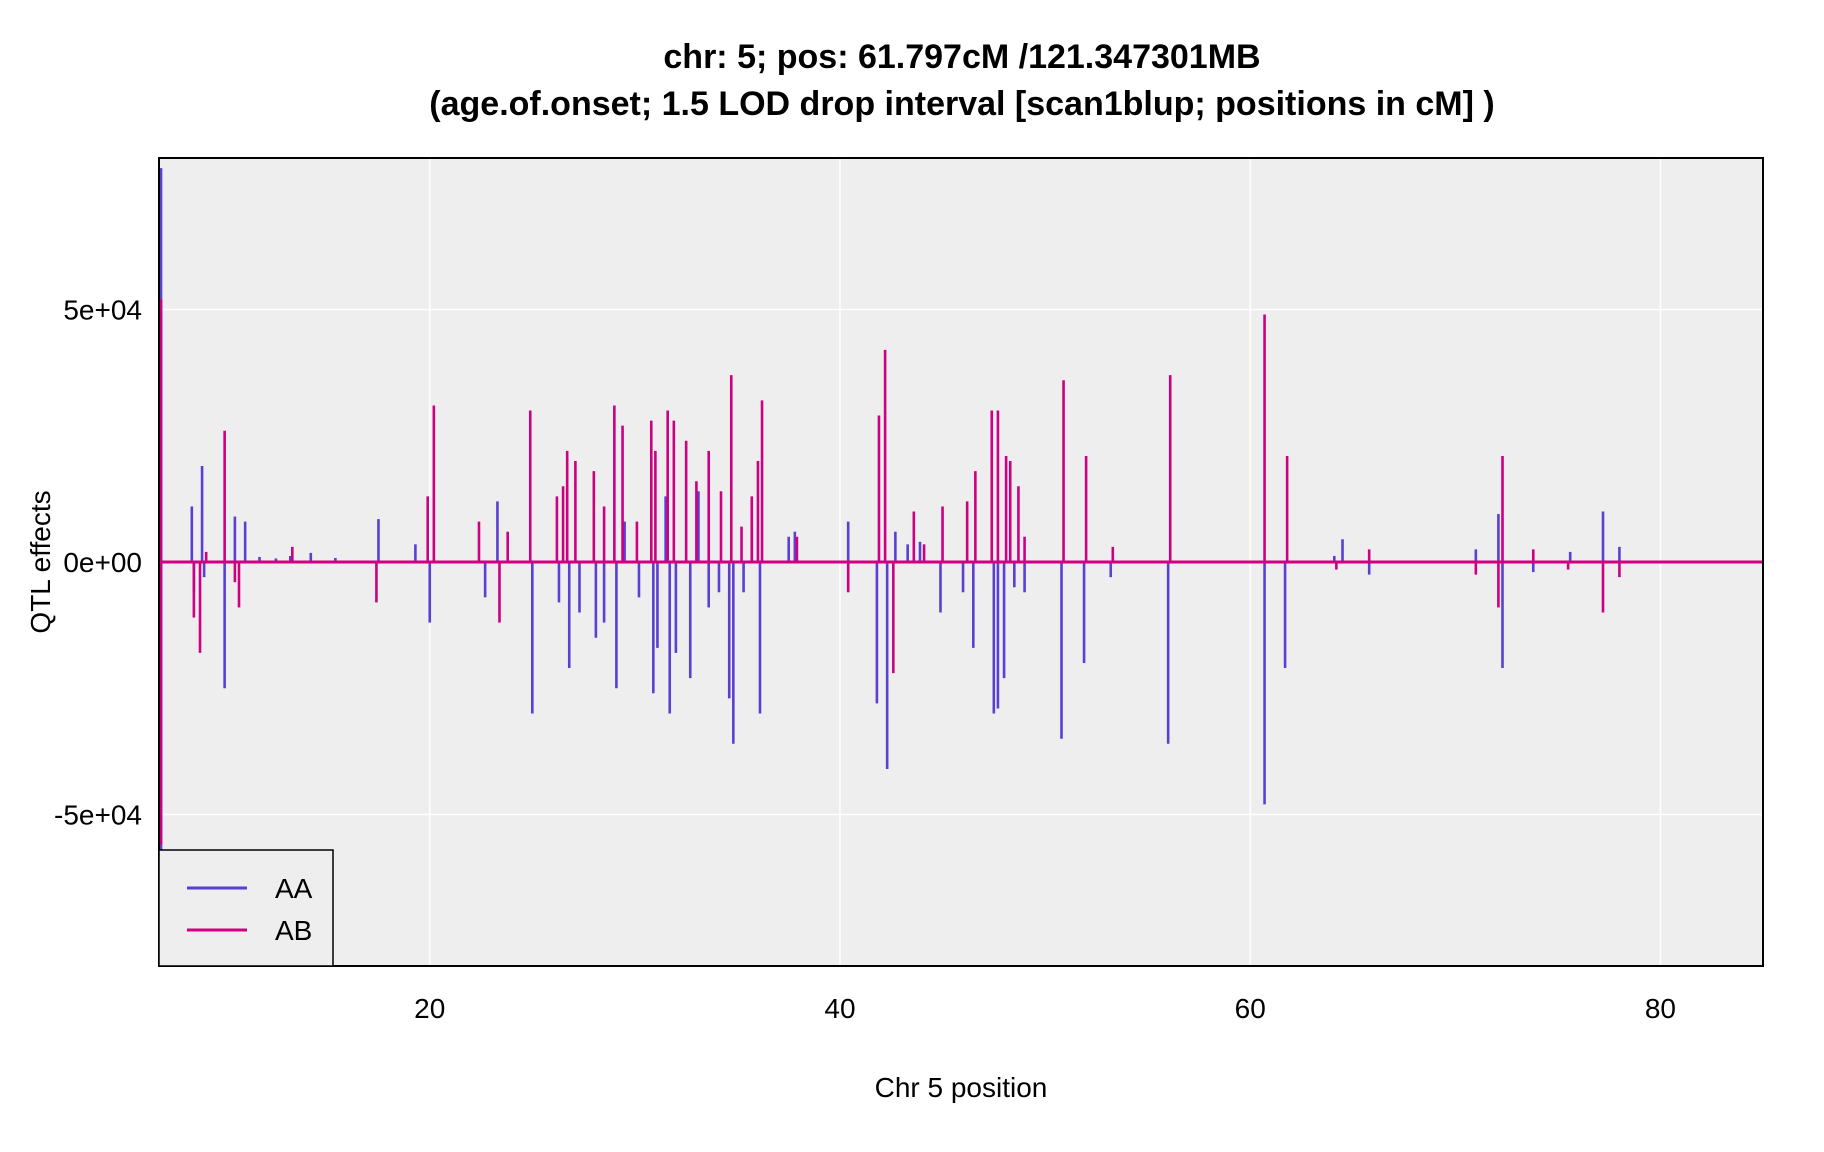 This screenshot has height=1152, width=1824. What do you see at coordinates (102, 562) in the screenshot?
I see `y-tick-label-1: 0e+00` at bounding box center [102, 562].